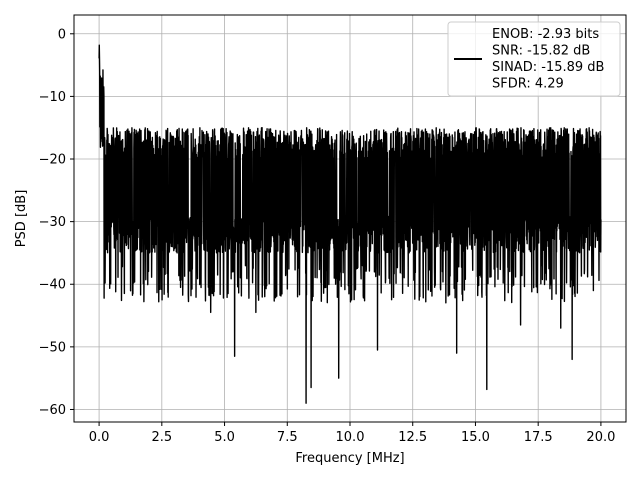 This screenshot has height=480, width=640. Describe the element at coordinates (52, 160) in the screenshot. I see `y-tick-label: −20` at that location.